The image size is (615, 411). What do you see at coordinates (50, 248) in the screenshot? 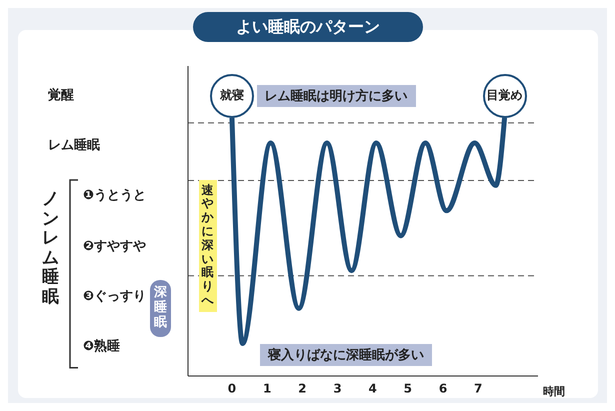
I see `text: ノンレム睡眠` at bounding box center [50, 248].